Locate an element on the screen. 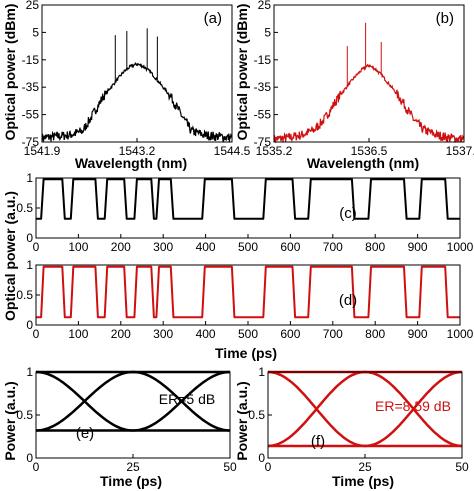 The width and height of the screenshot is (474, 491). x-tick-label-d: 300 is located at coordinates (163, 334).